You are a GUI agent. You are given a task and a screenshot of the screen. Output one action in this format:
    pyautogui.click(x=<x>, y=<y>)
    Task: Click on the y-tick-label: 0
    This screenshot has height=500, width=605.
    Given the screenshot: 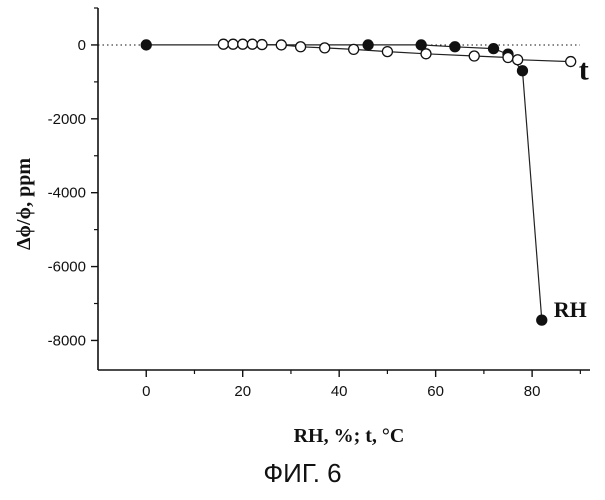 What is the action you would take?
    pyautogui.click(x=82, y=45)
    